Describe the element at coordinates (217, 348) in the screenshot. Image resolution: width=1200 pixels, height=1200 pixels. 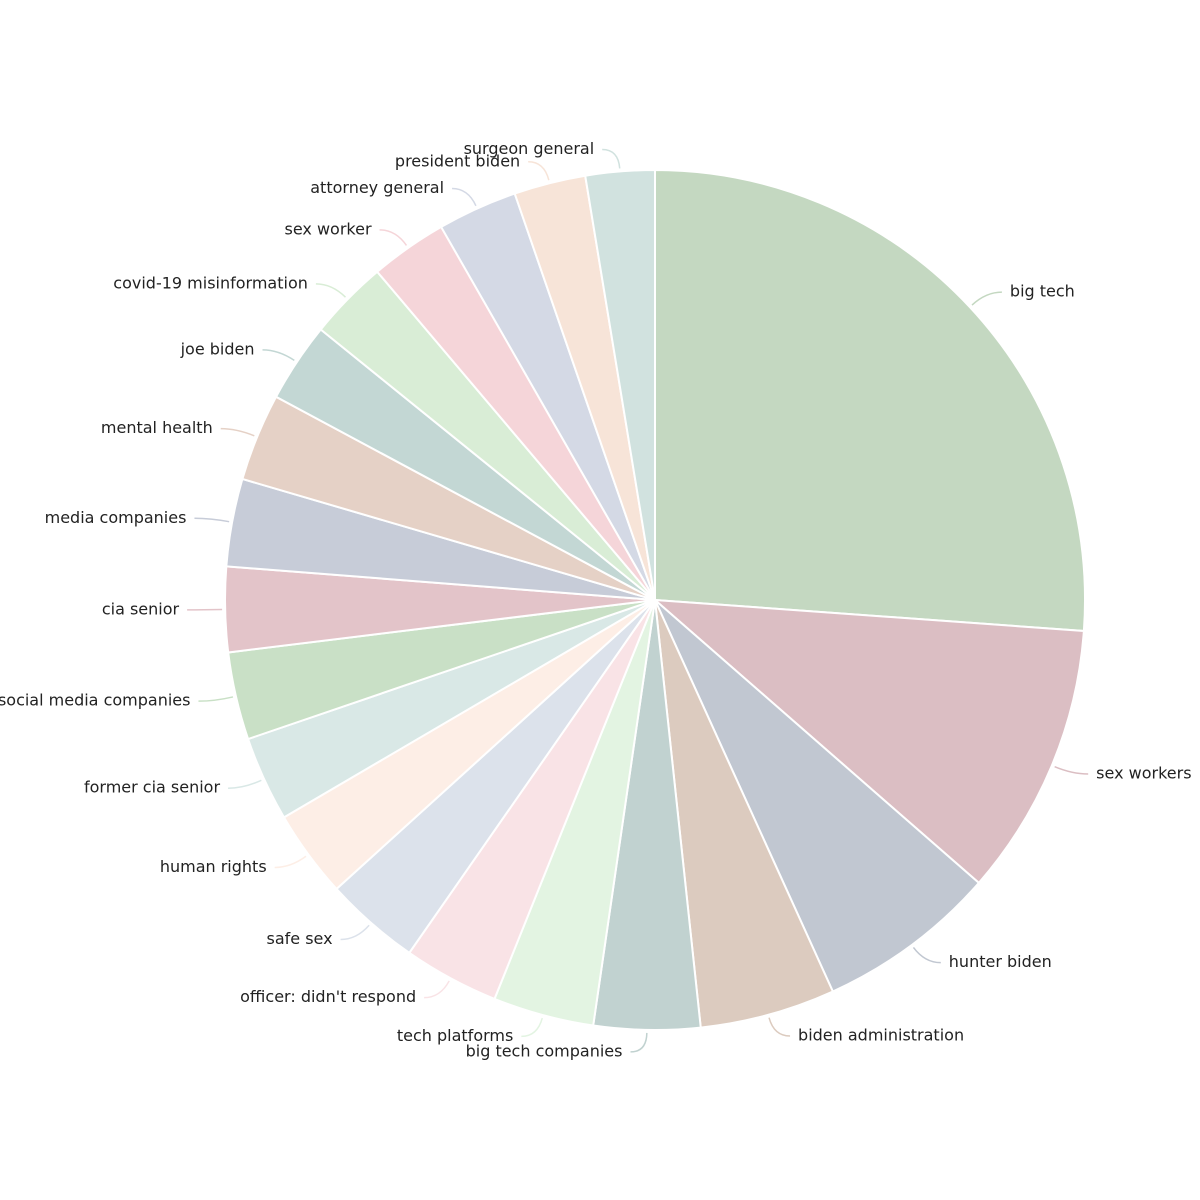
I see `slice-label: joe biden` at that location.